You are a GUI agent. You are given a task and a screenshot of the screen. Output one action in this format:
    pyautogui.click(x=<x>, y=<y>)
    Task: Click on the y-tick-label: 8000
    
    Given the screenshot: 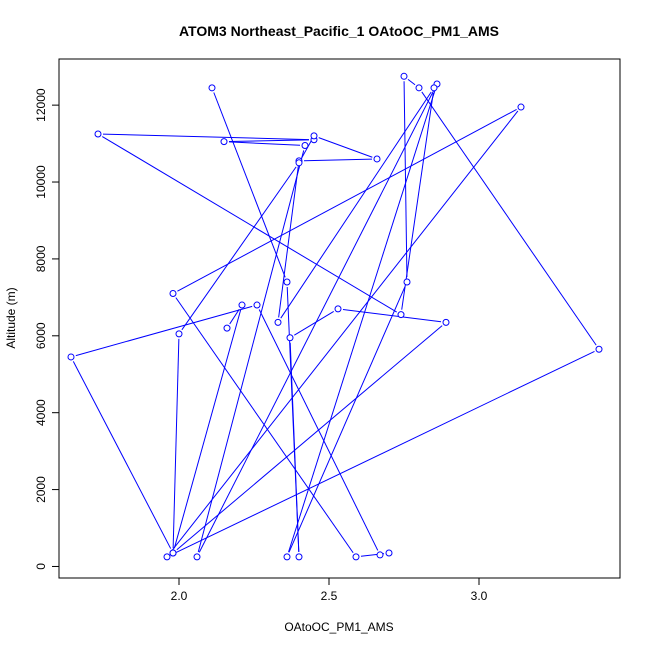 What is the action you would take?
    pyautogui.click(x=41, y=258)
    